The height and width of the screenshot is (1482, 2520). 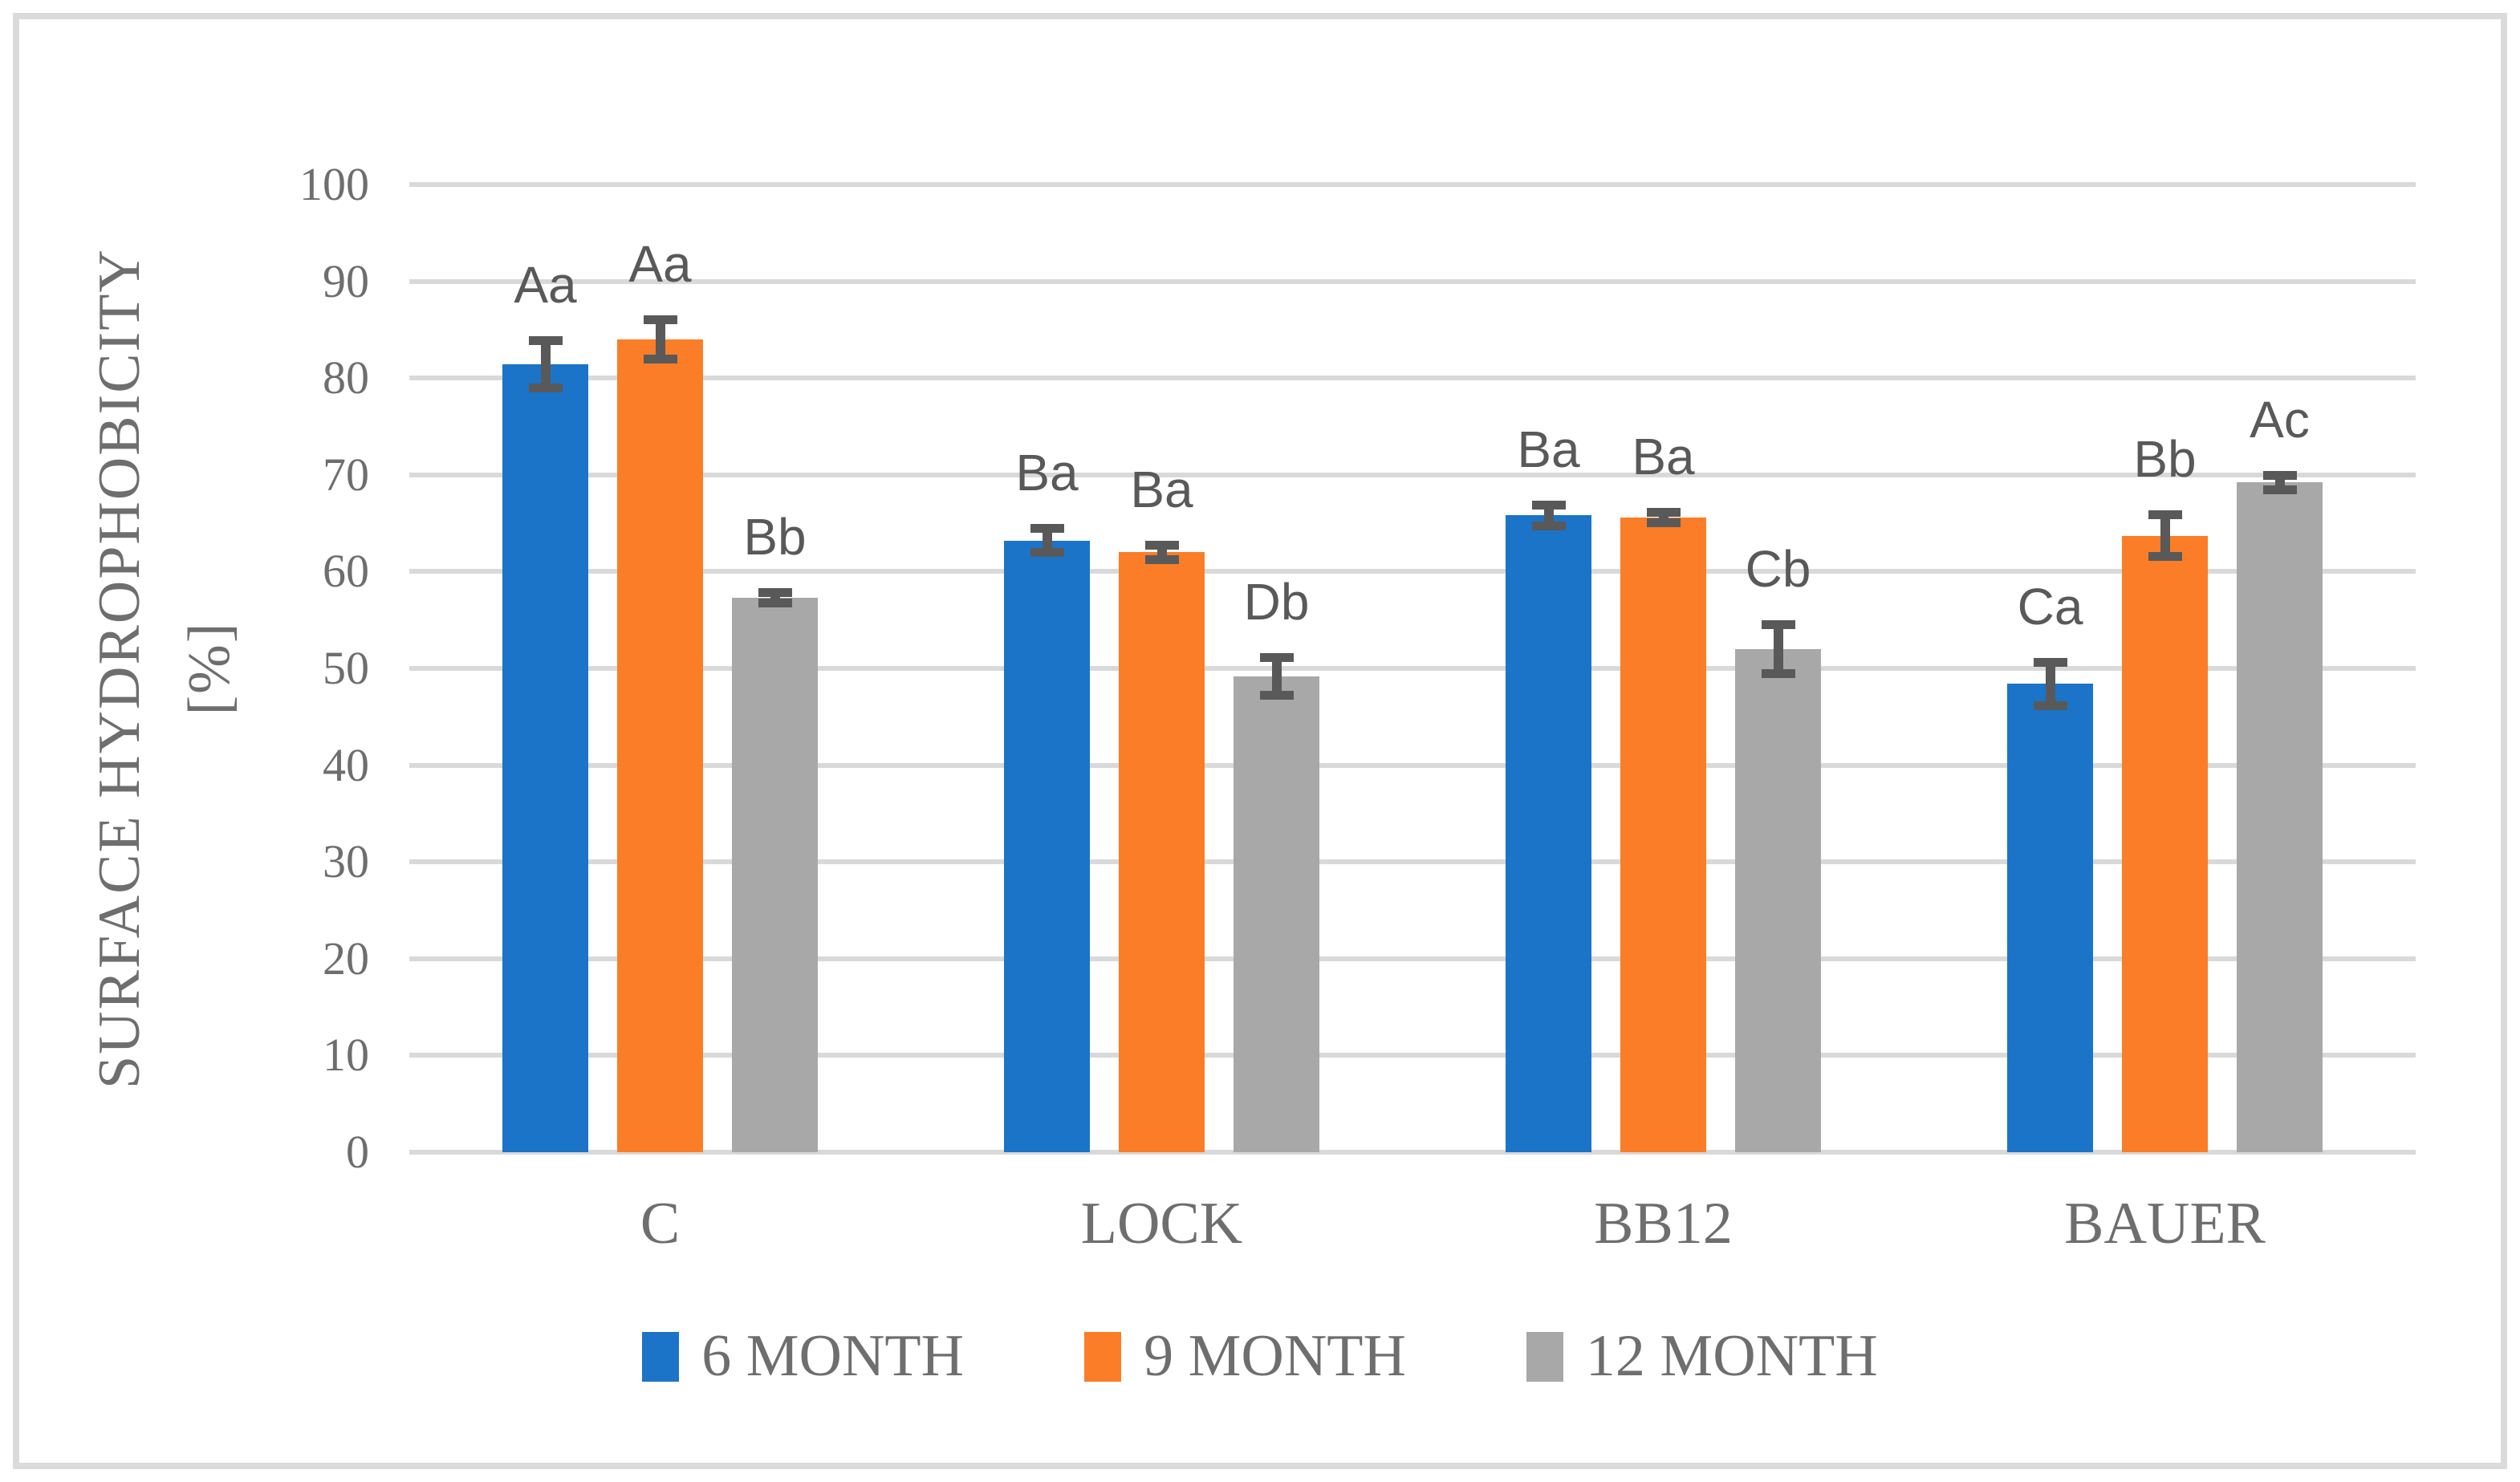 I want to click on legend-label: 12 MONTH, so click(x=1731, y=1356).